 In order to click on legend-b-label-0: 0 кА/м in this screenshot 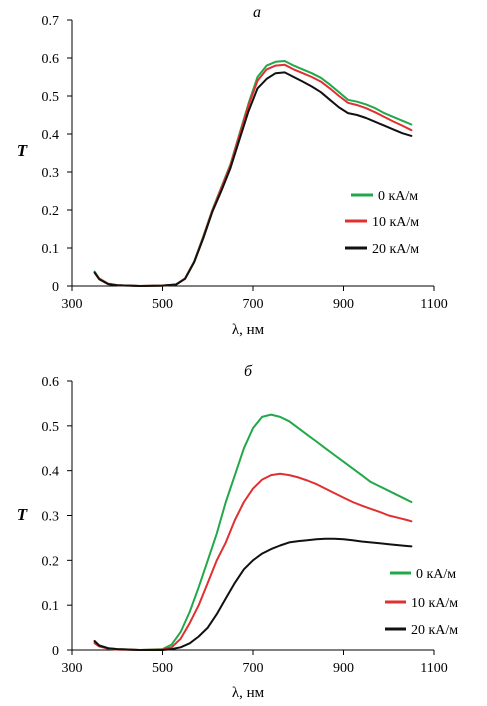, I will do `click(436, 574)`.